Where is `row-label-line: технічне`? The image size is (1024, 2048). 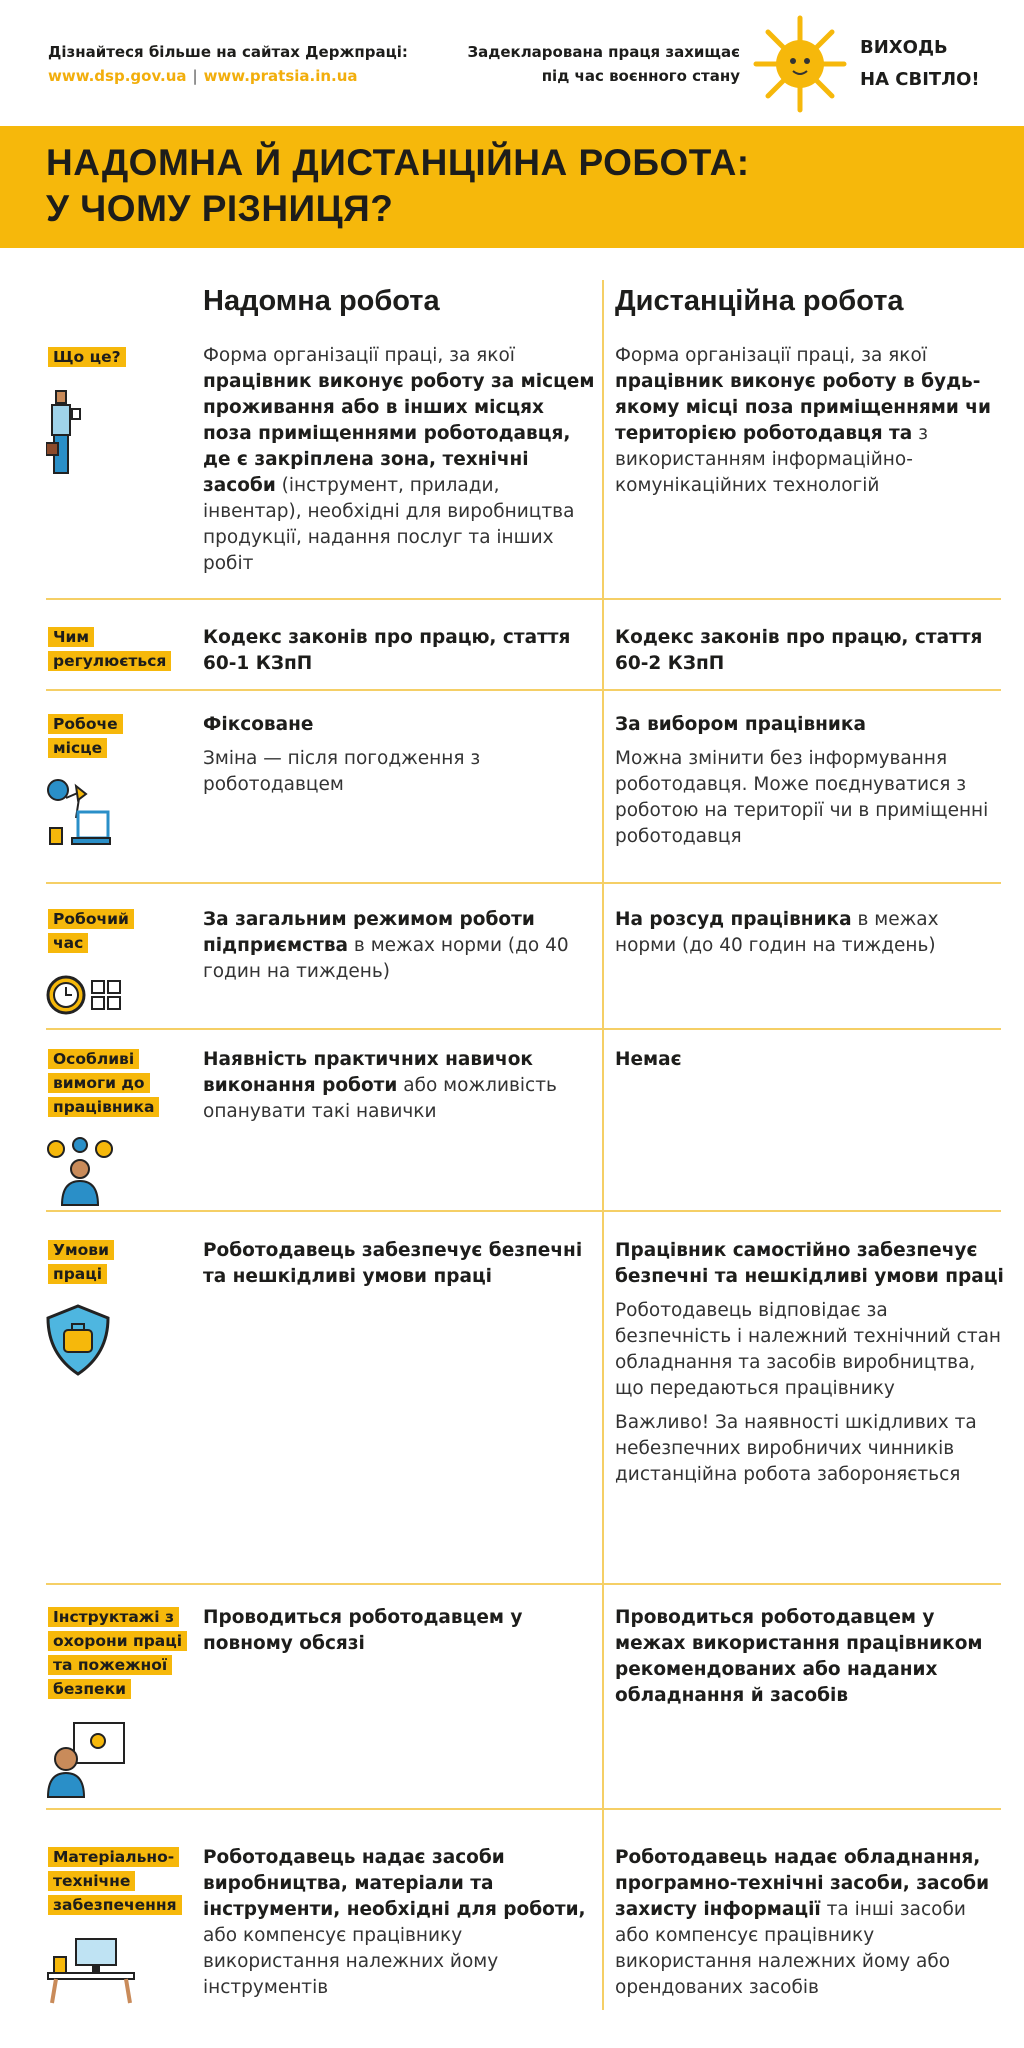
row-label-line: технічне is located at coordinates (92, 1881).